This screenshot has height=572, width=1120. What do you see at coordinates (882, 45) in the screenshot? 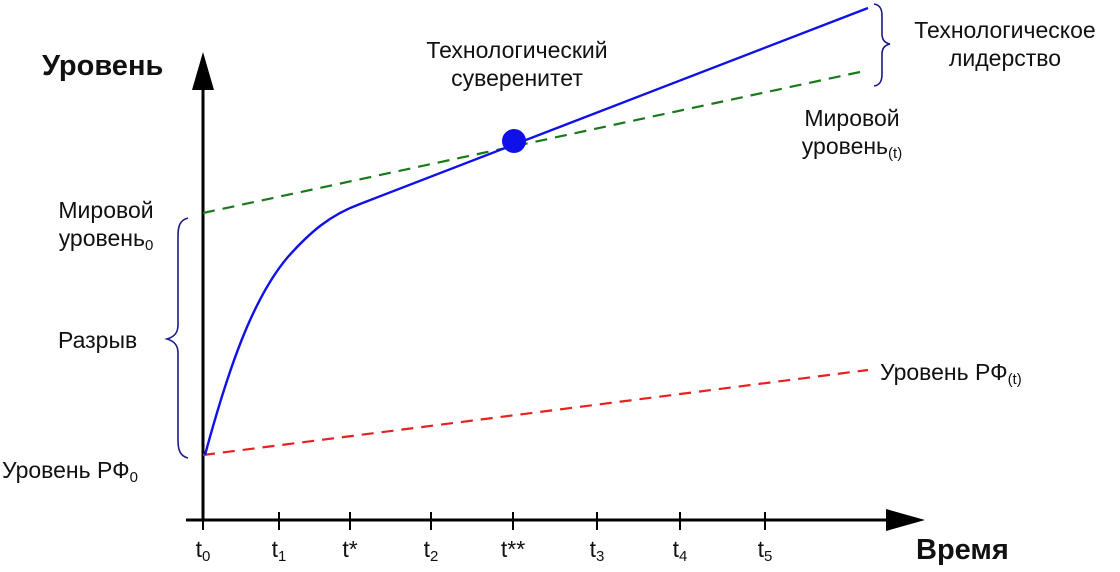
I see `leadership-brace` at bounding box center [882, 45].